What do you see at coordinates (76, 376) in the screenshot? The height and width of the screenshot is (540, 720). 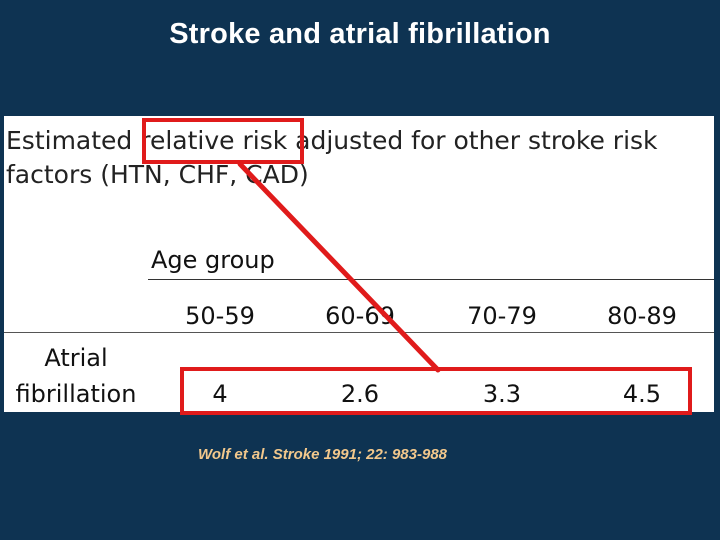 I see `row-label: Atrial fibrillation` at bounding box center [76, 376].